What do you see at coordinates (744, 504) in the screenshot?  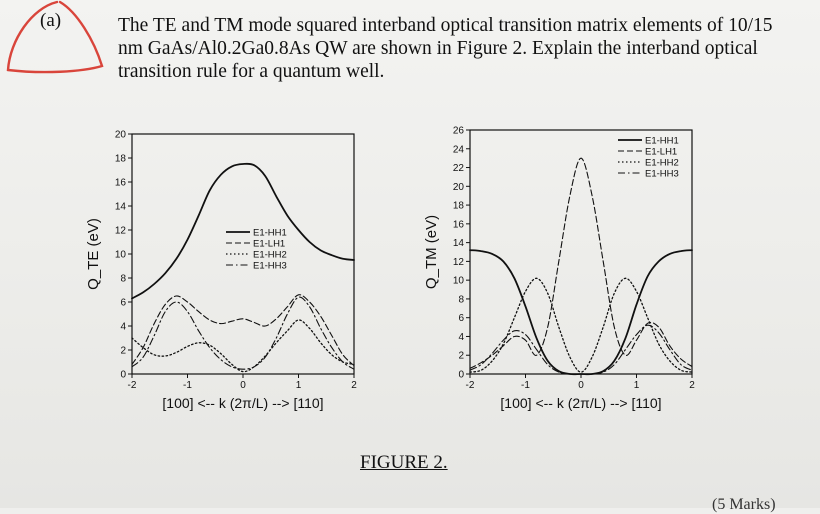 I see `marks-label: (5 Marks)` at bounding box center [744, 504].